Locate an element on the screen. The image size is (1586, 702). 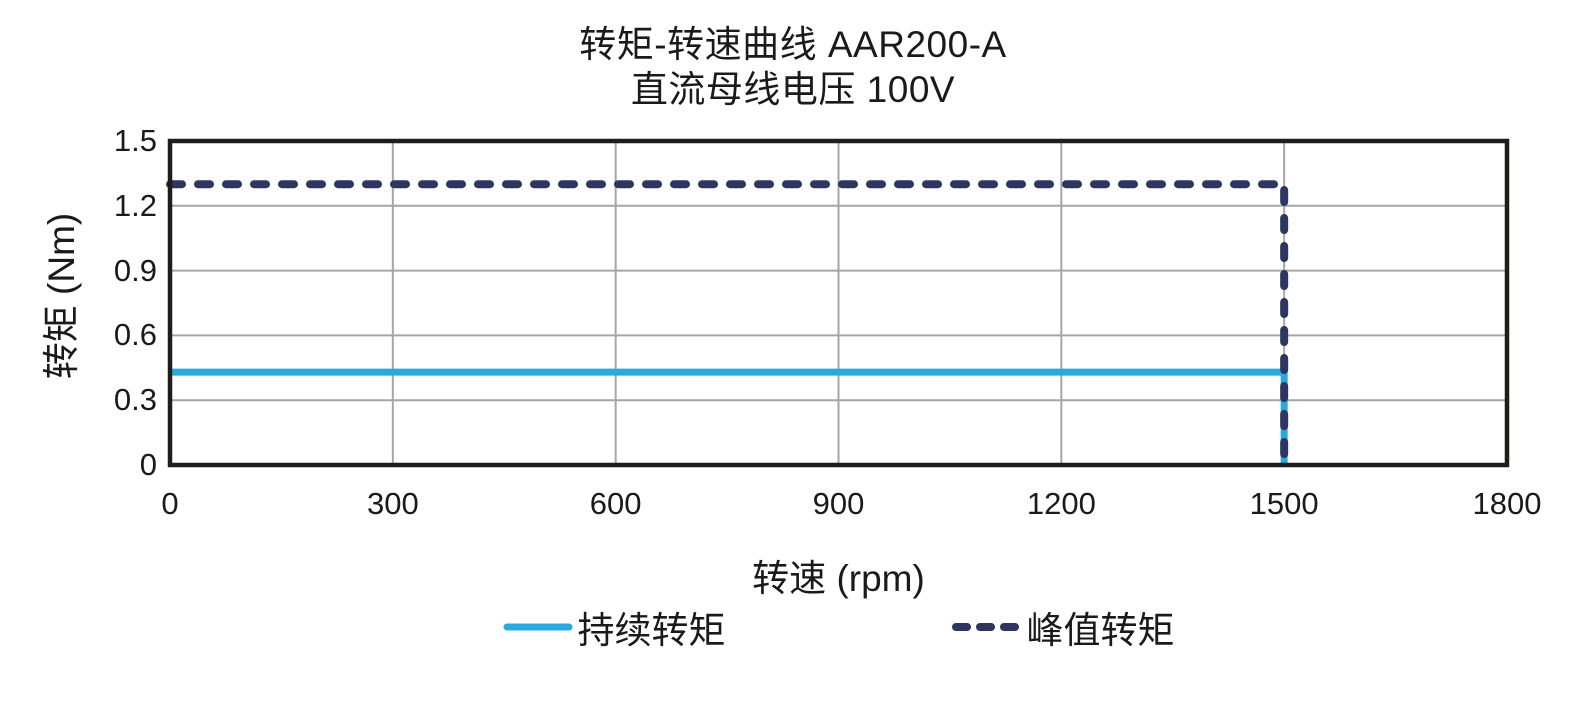
x-tick-label: 1800 is located at coordinates (1507, 503).